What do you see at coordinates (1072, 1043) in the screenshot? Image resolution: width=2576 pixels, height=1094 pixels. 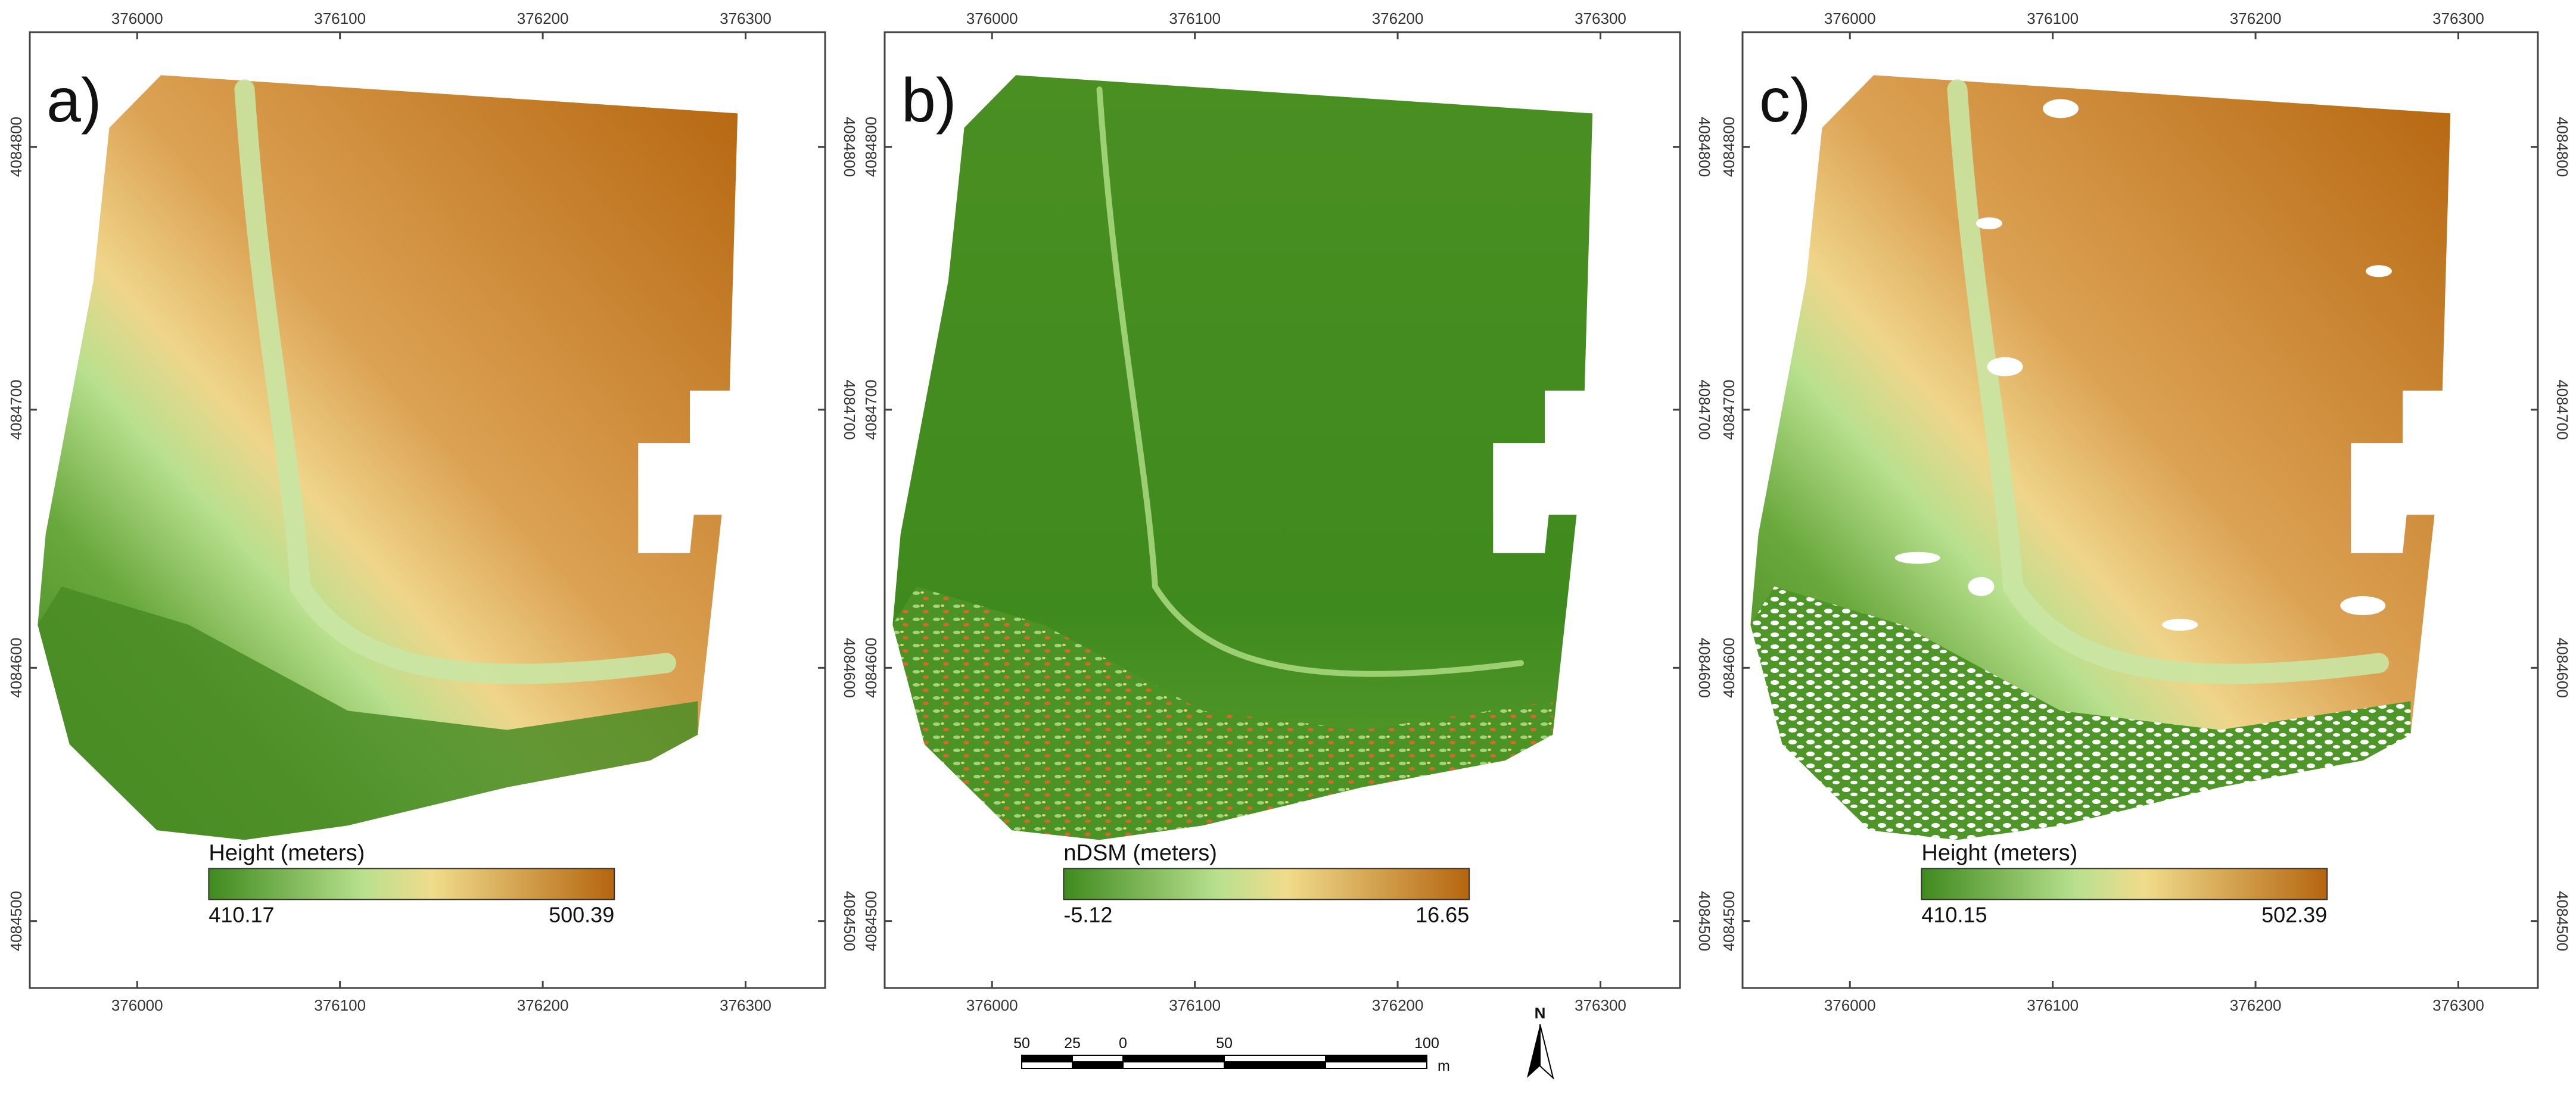 I see `scale-bar-label: 25` at bounding box center [1072, 1043].